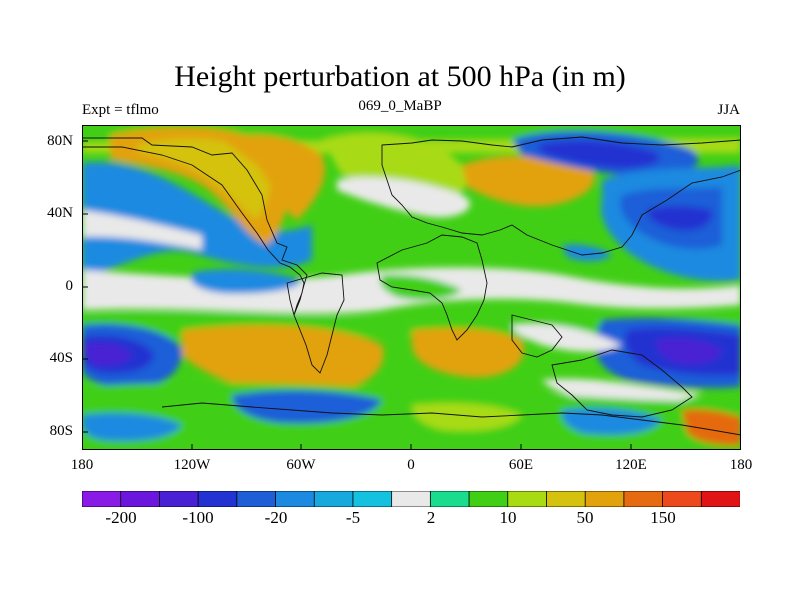  I want to click on colorbar, so click(411, 499).